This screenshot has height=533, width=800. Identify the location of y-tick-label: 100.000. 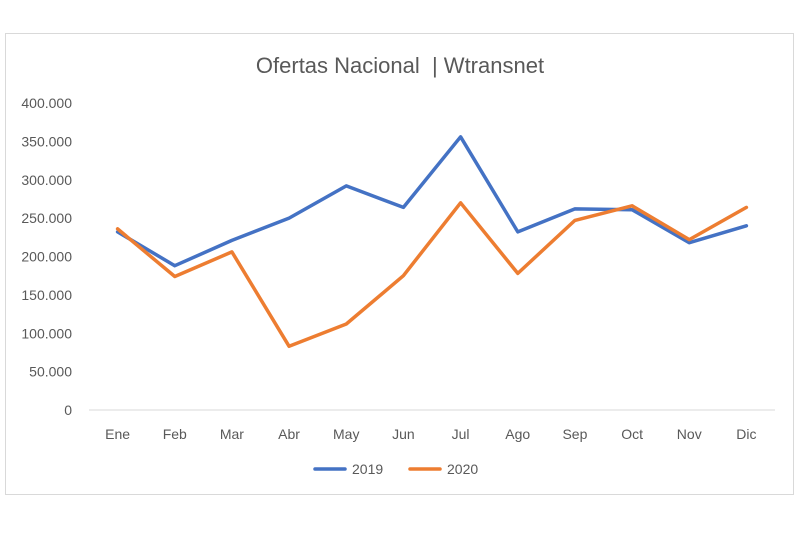
(46, 333).